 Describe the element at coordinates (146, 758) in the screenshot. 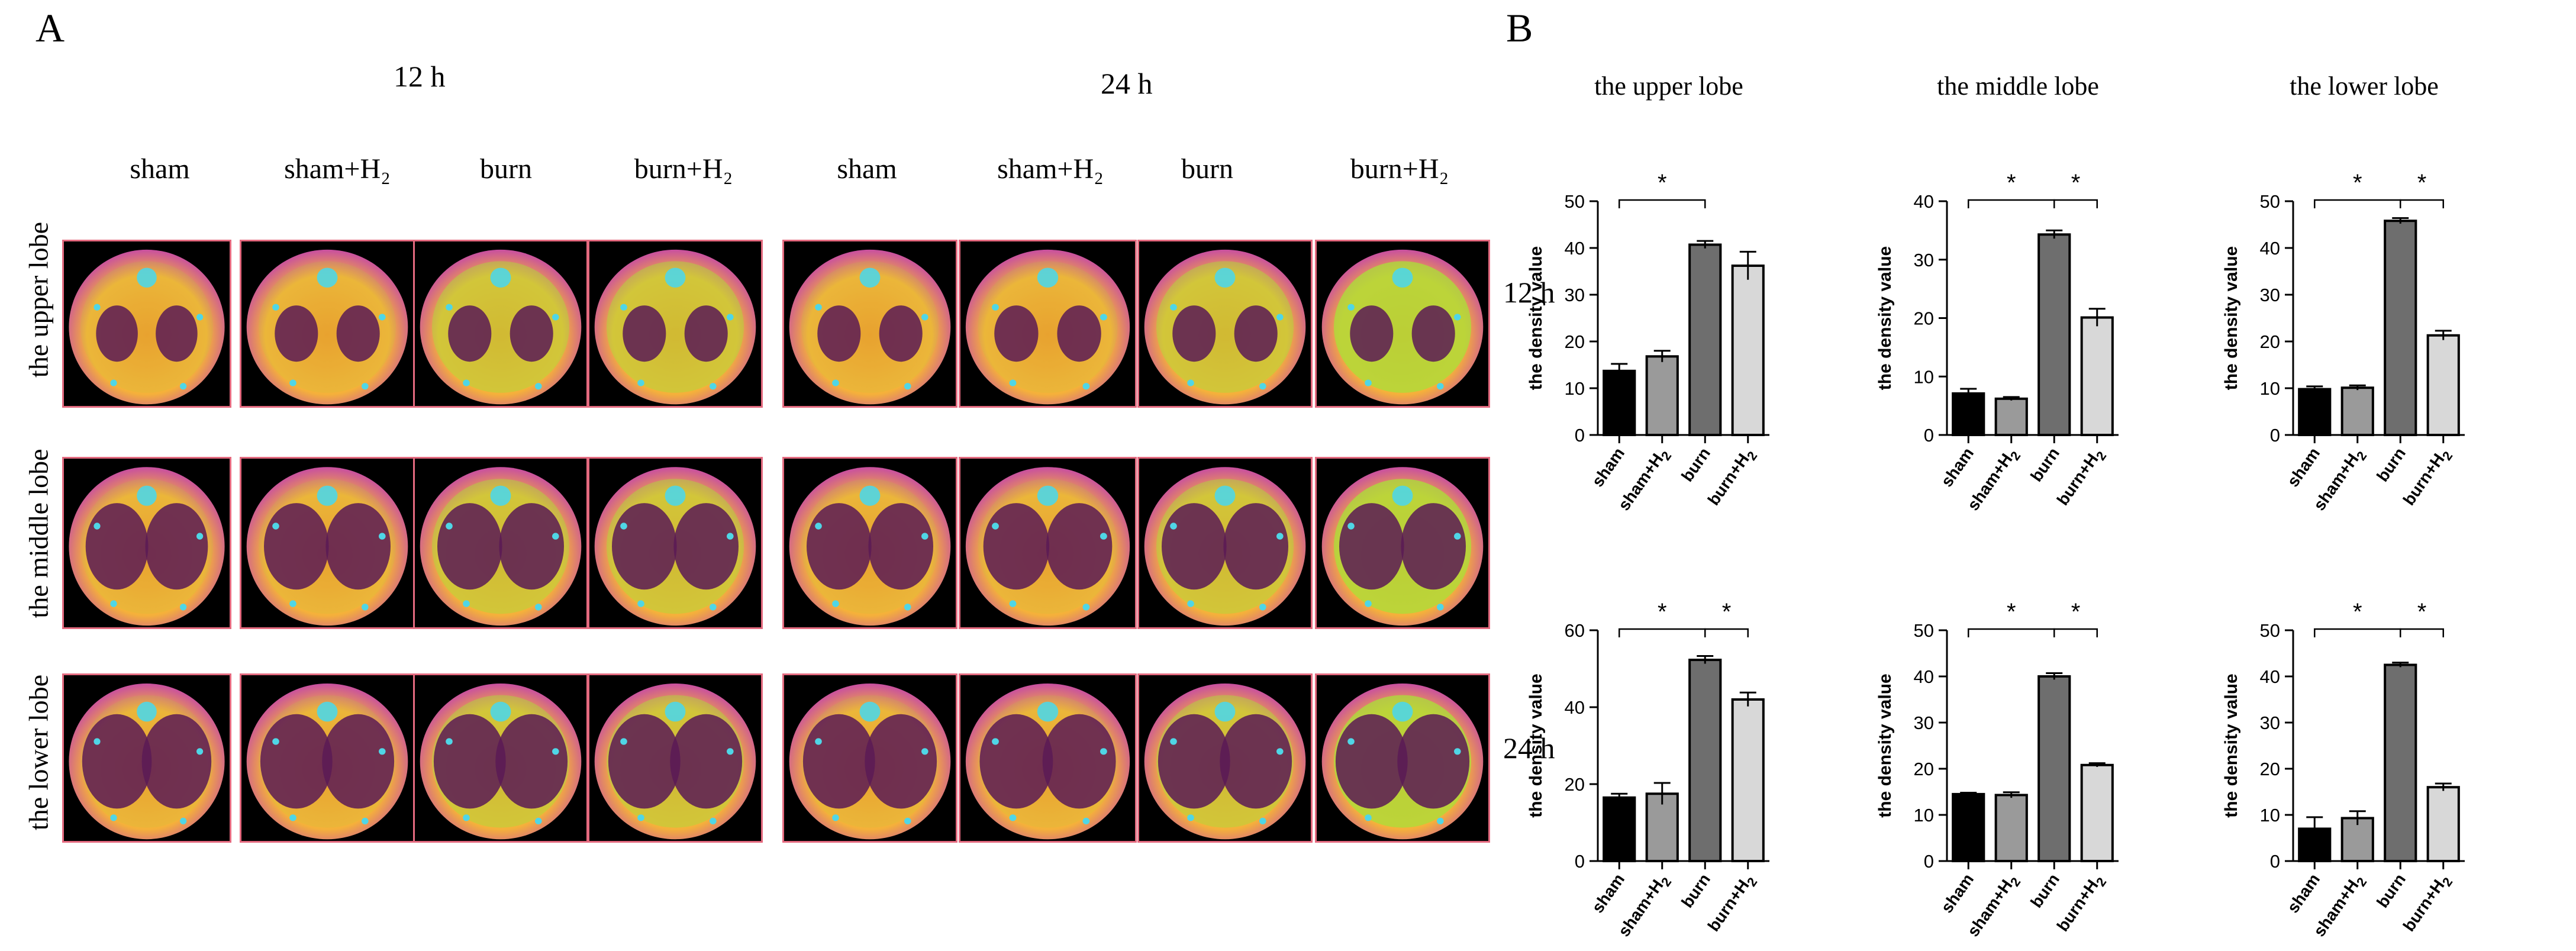

I see `ct-scan-lower-12h-sham` at that location.